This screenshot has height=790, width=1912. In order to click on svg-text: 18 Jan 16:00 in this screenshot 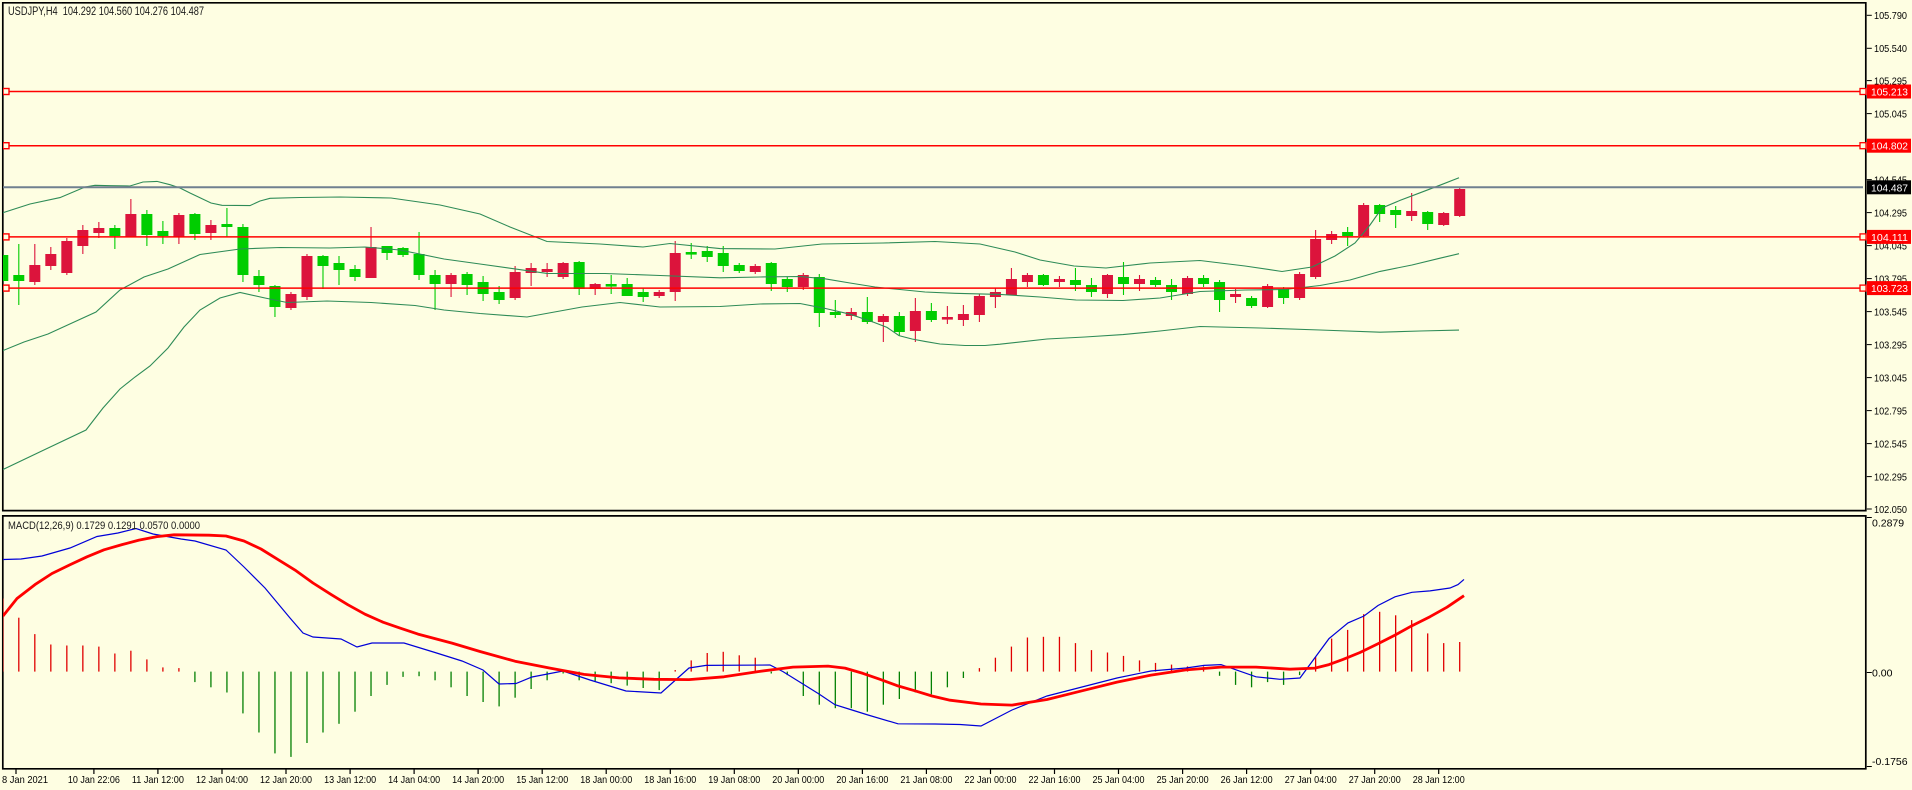, I will do `click(670, 780)`.